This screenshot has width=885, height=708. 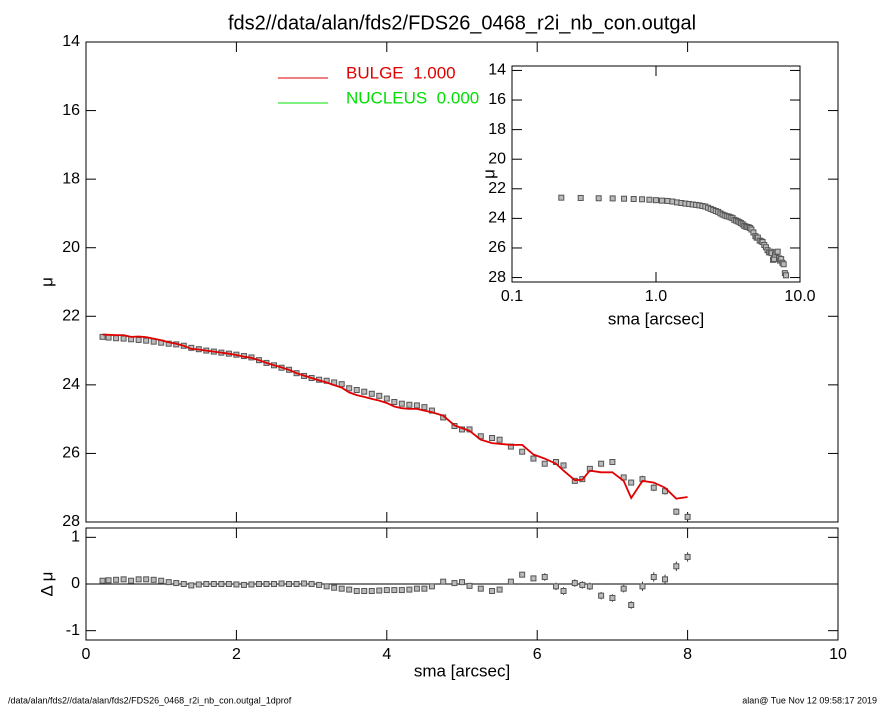 What do you see at coordinates (401, 72) in the screenshot?
I see `legend-label: BULGE 1.000` at bounding box center [401, 72].